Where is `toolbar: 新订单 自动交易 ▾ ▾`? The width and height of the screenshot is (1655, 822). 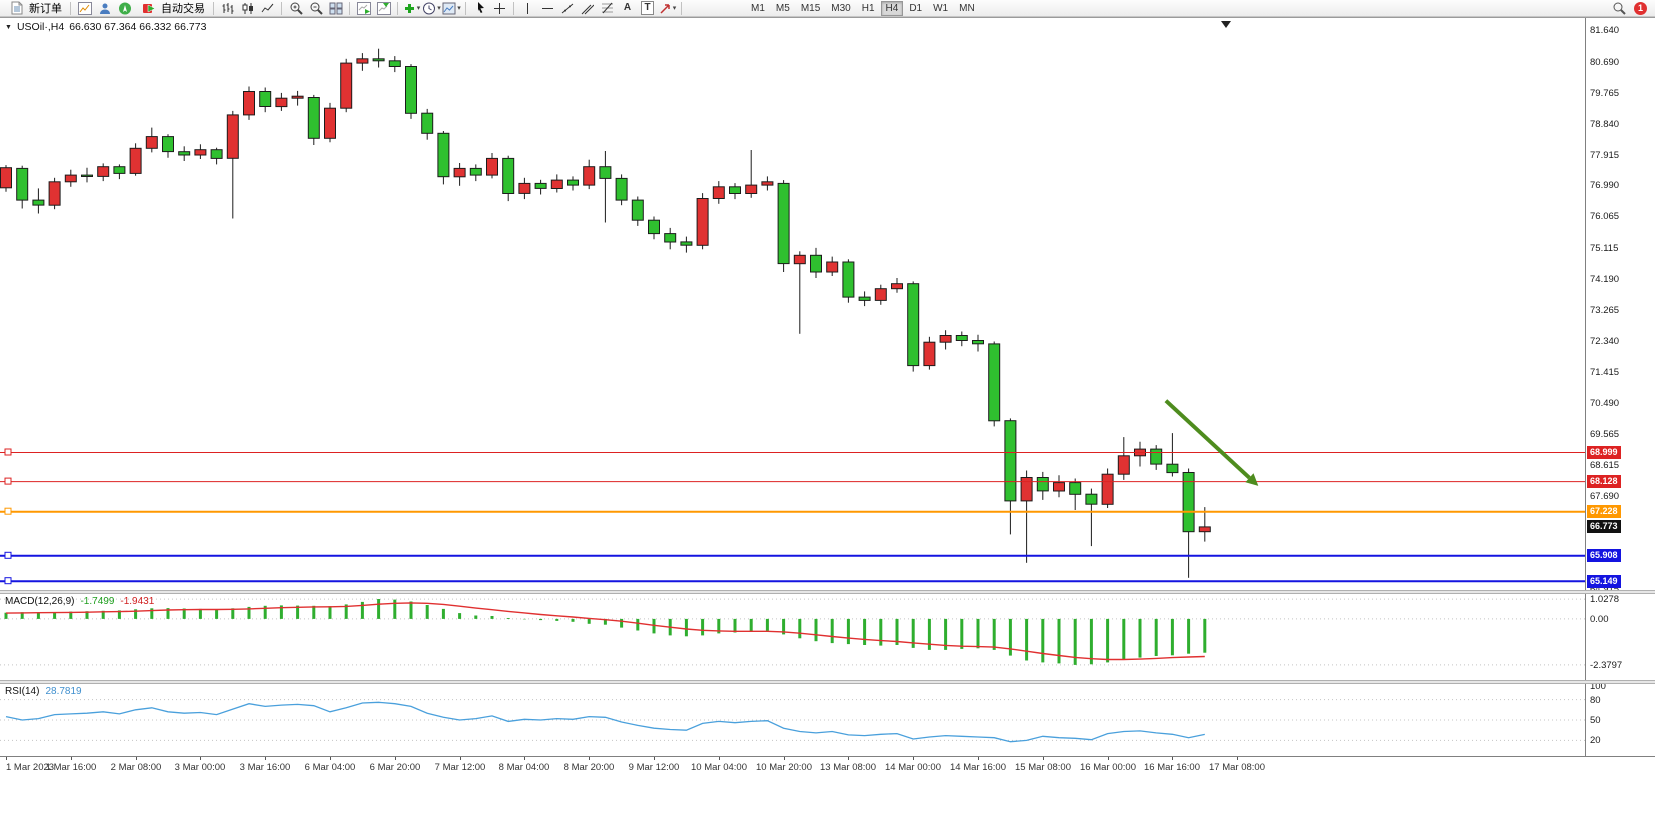 toolbar: 新订单 自动交易 ▾ ▾ is located at coordinates (827, 8).